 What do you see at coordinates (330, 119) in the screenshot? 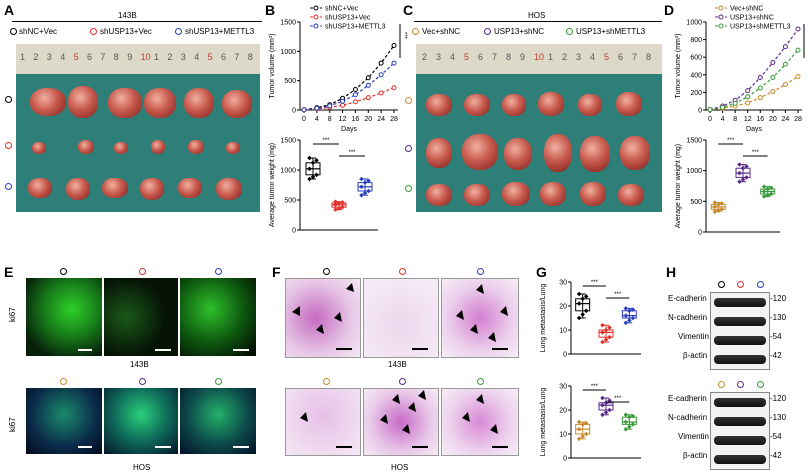
I see `x-tick-label: 8` at bounding box center [330, 119].